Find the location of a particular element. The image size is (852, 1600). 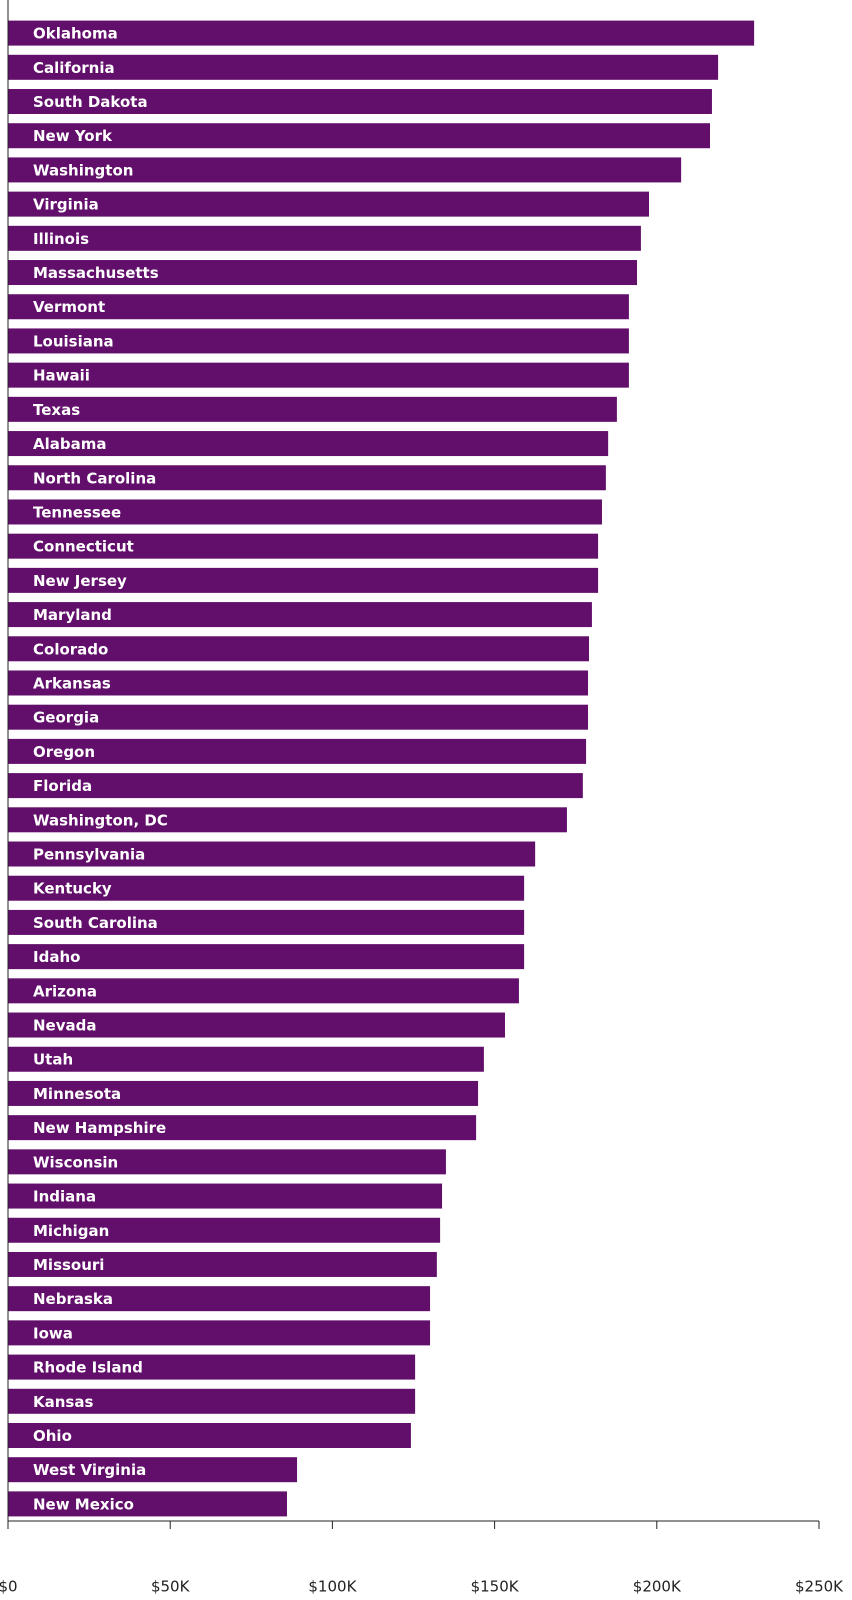

bar-label: Florida is located at coordinates (62, 786).